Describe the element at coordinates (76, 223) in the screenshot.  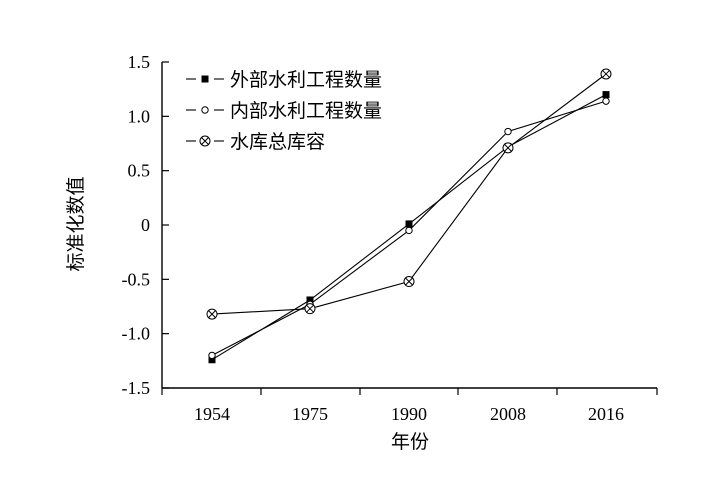
I see `y-axis-title: 标准化数值` at that location.